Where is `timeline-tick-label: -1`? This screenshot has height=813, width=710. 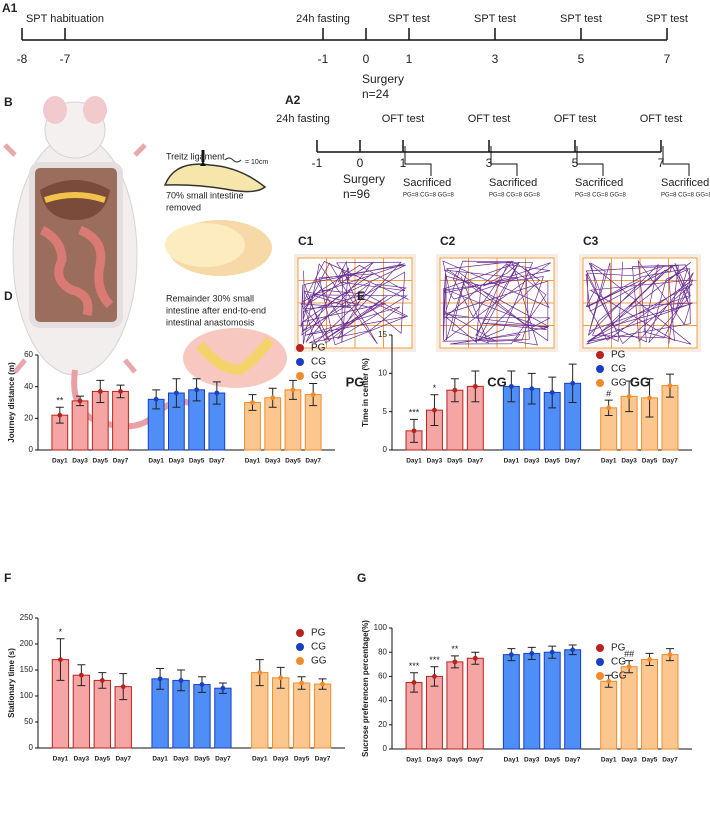 timeline-tick-label: -1 is located at coordinates (323, 59).